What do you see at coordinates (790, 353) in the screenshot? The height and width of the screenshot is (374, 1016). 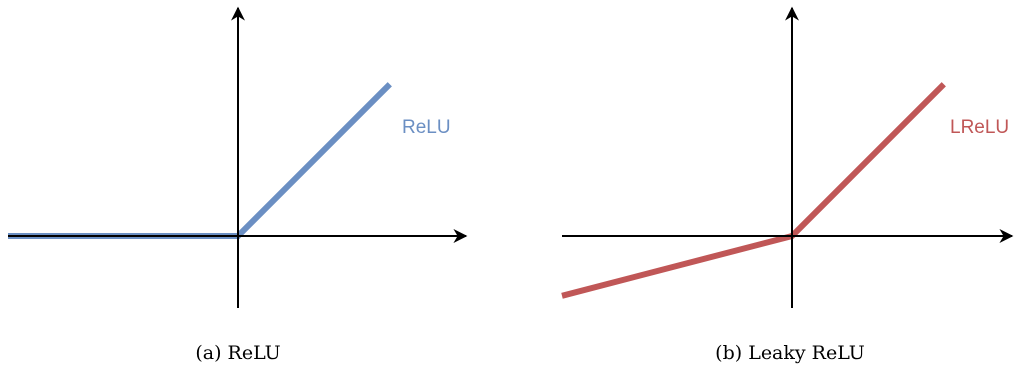 I see `leaky-relu-caption: (b) Leaky ReLU` at bounding box center [790, 353].